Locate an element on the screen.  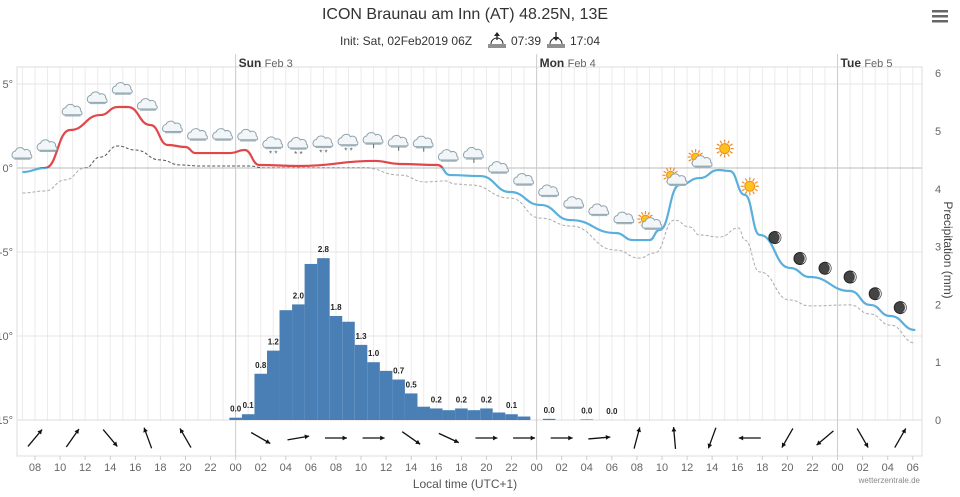
precip-data-label: 2.0 is located at coordinates (299, 295).